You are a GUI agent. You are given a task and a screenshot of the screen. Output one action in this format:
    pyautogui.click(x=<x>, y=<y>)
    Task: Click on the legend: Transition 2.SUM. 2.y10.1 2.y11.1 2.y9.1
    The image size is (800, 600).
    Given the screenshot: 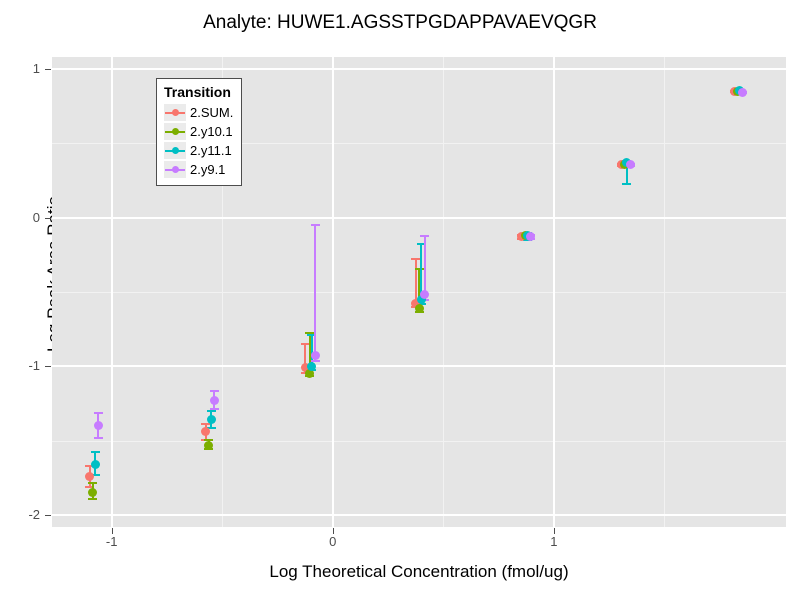 What is the action you would take?
    pyautogui.click(x=199, y=132)
    